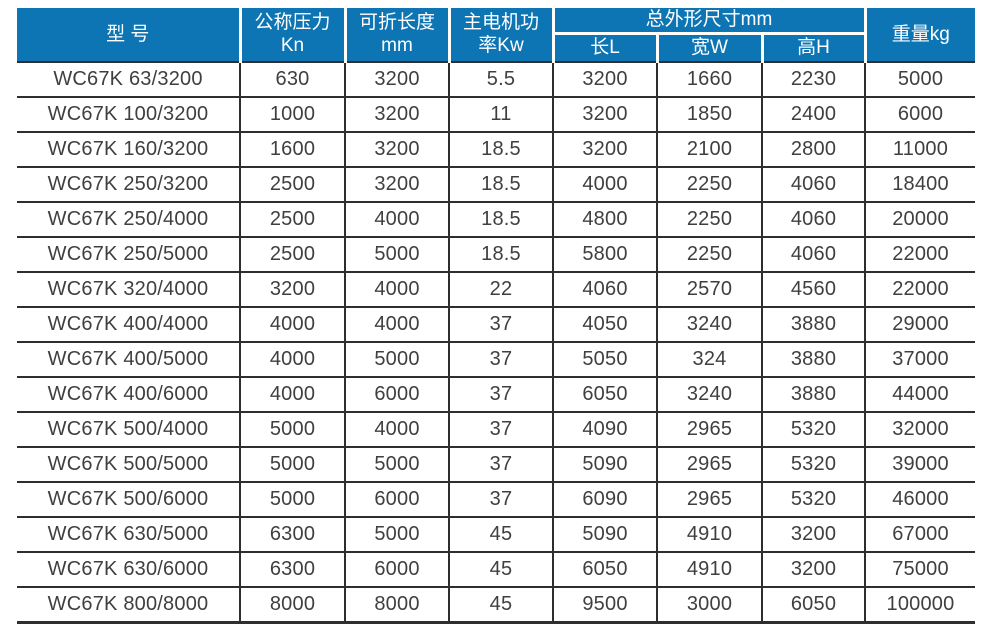  What do you see at coordinates (500, 23) in the screenshot?
I see `col-header-motor-power-line1: 主电机功` at bounding box center [500, 23].